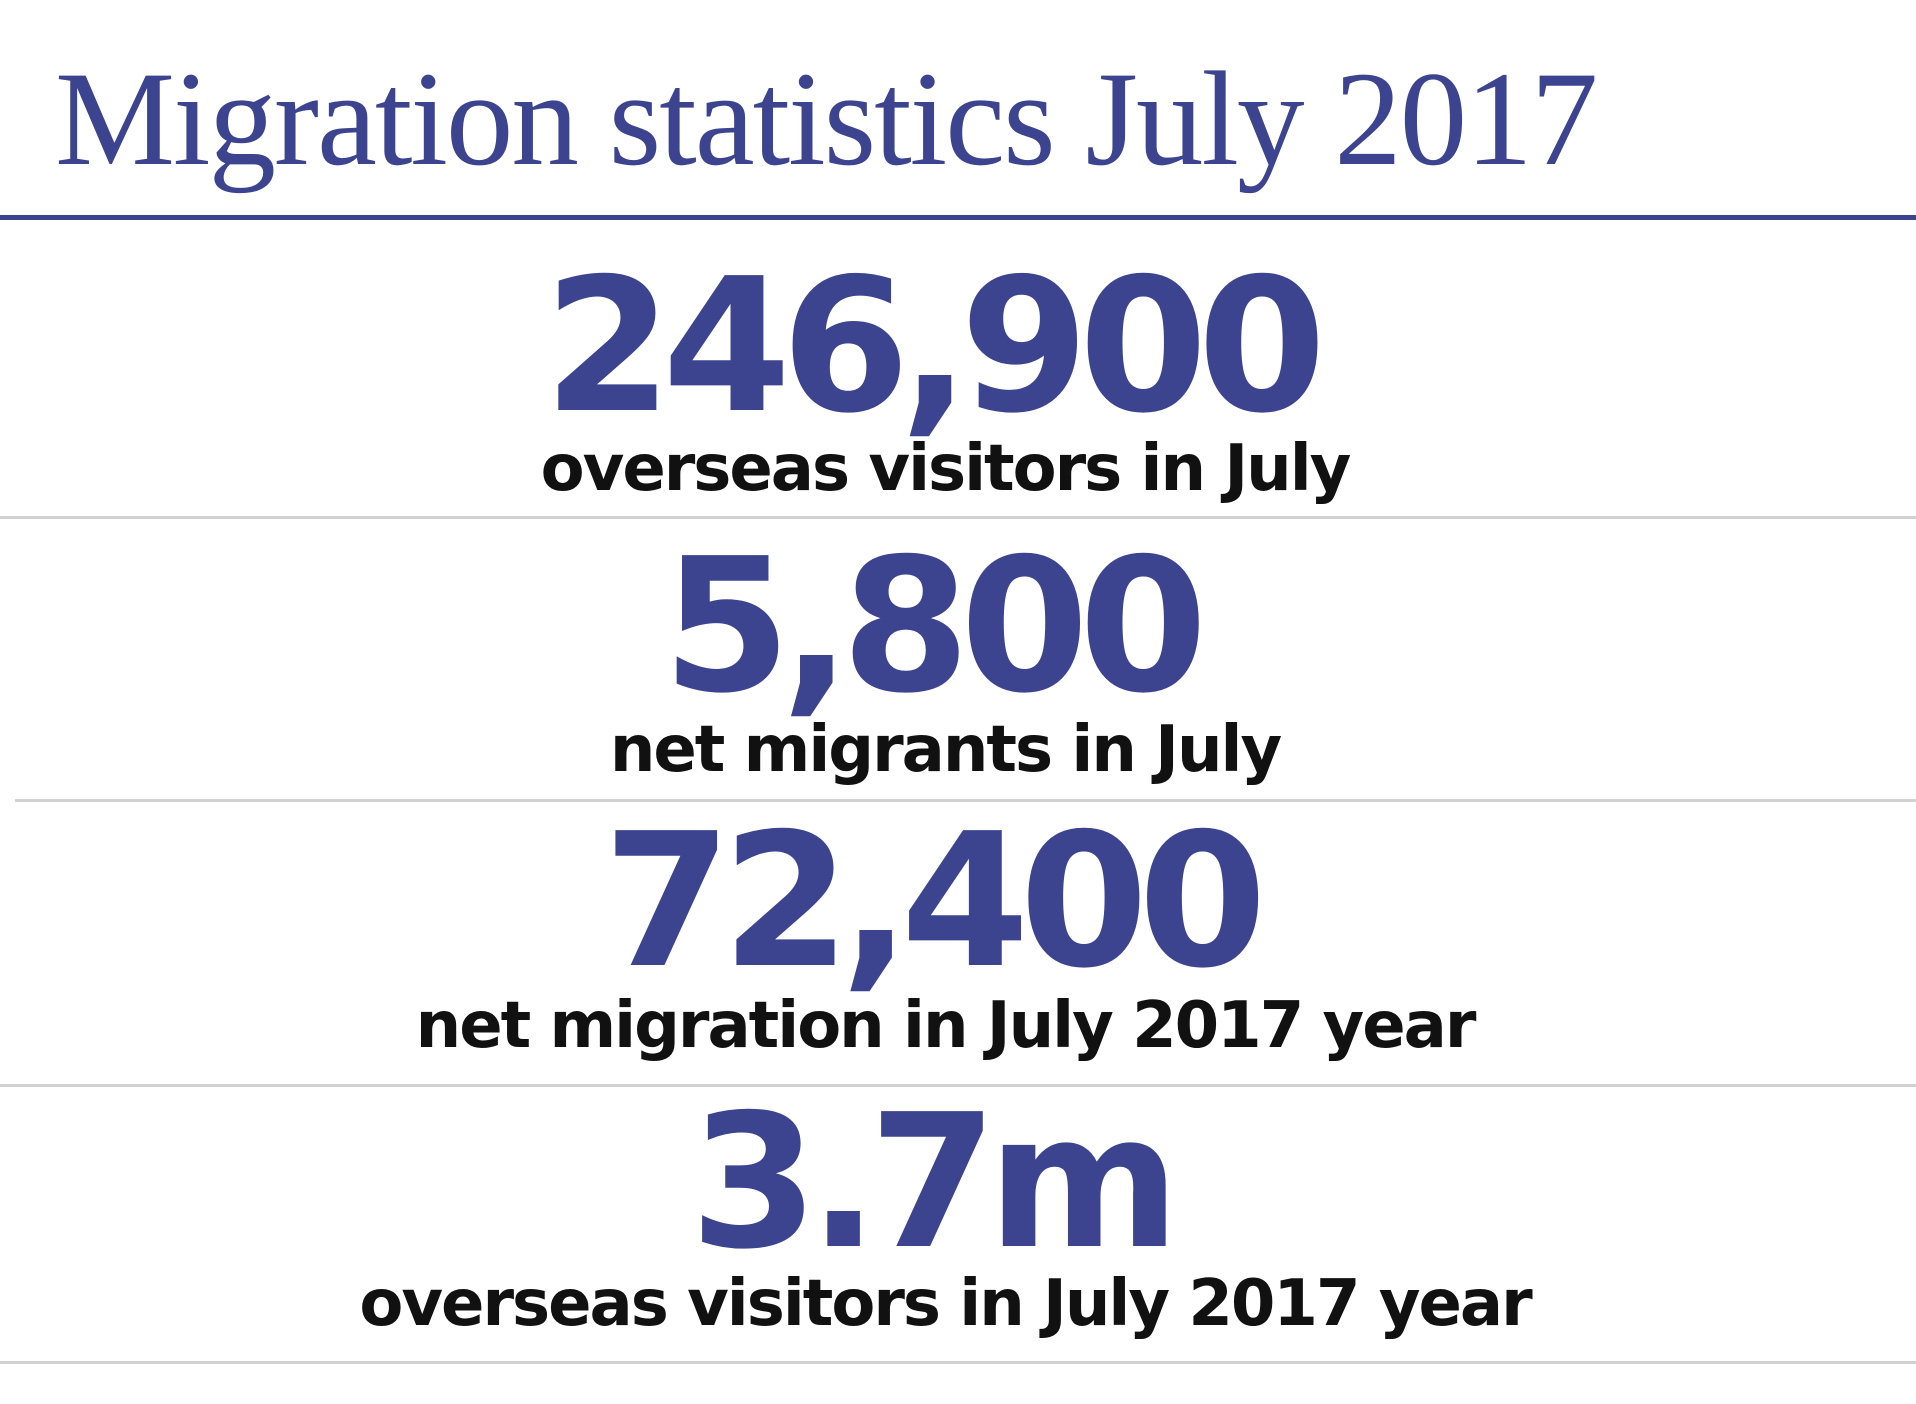  Describe the element at coordinates (935, 901) in the screenshot. I see `stat-value-net-migration-year: 72,400` at that location.